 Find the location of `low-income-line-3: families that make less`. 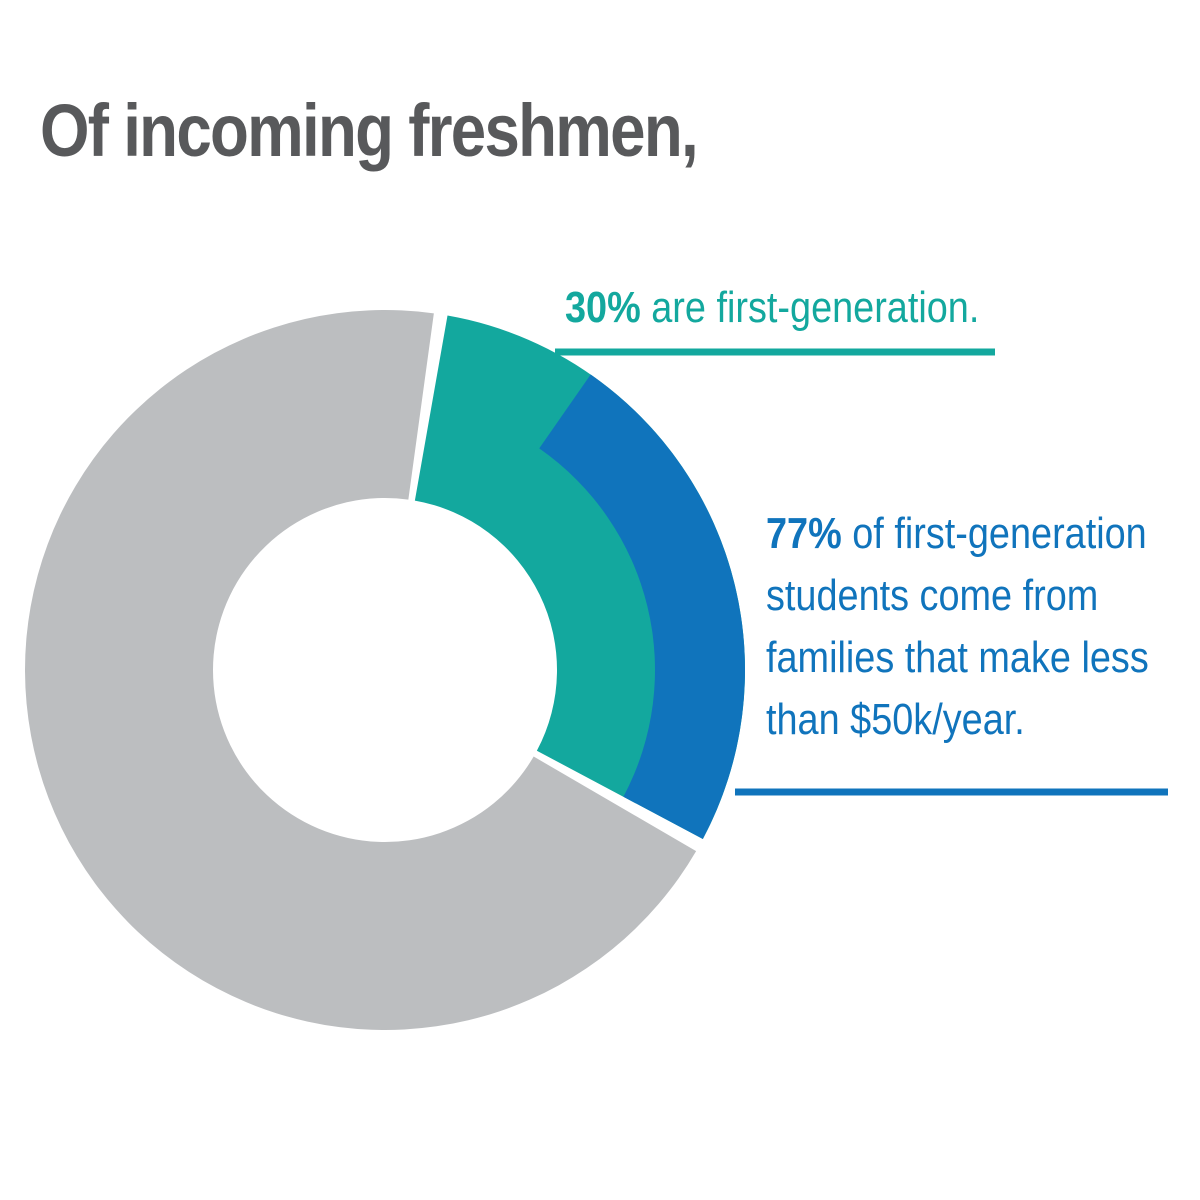

low-income-line-3: families that make less is located at coordinates (957, 657).